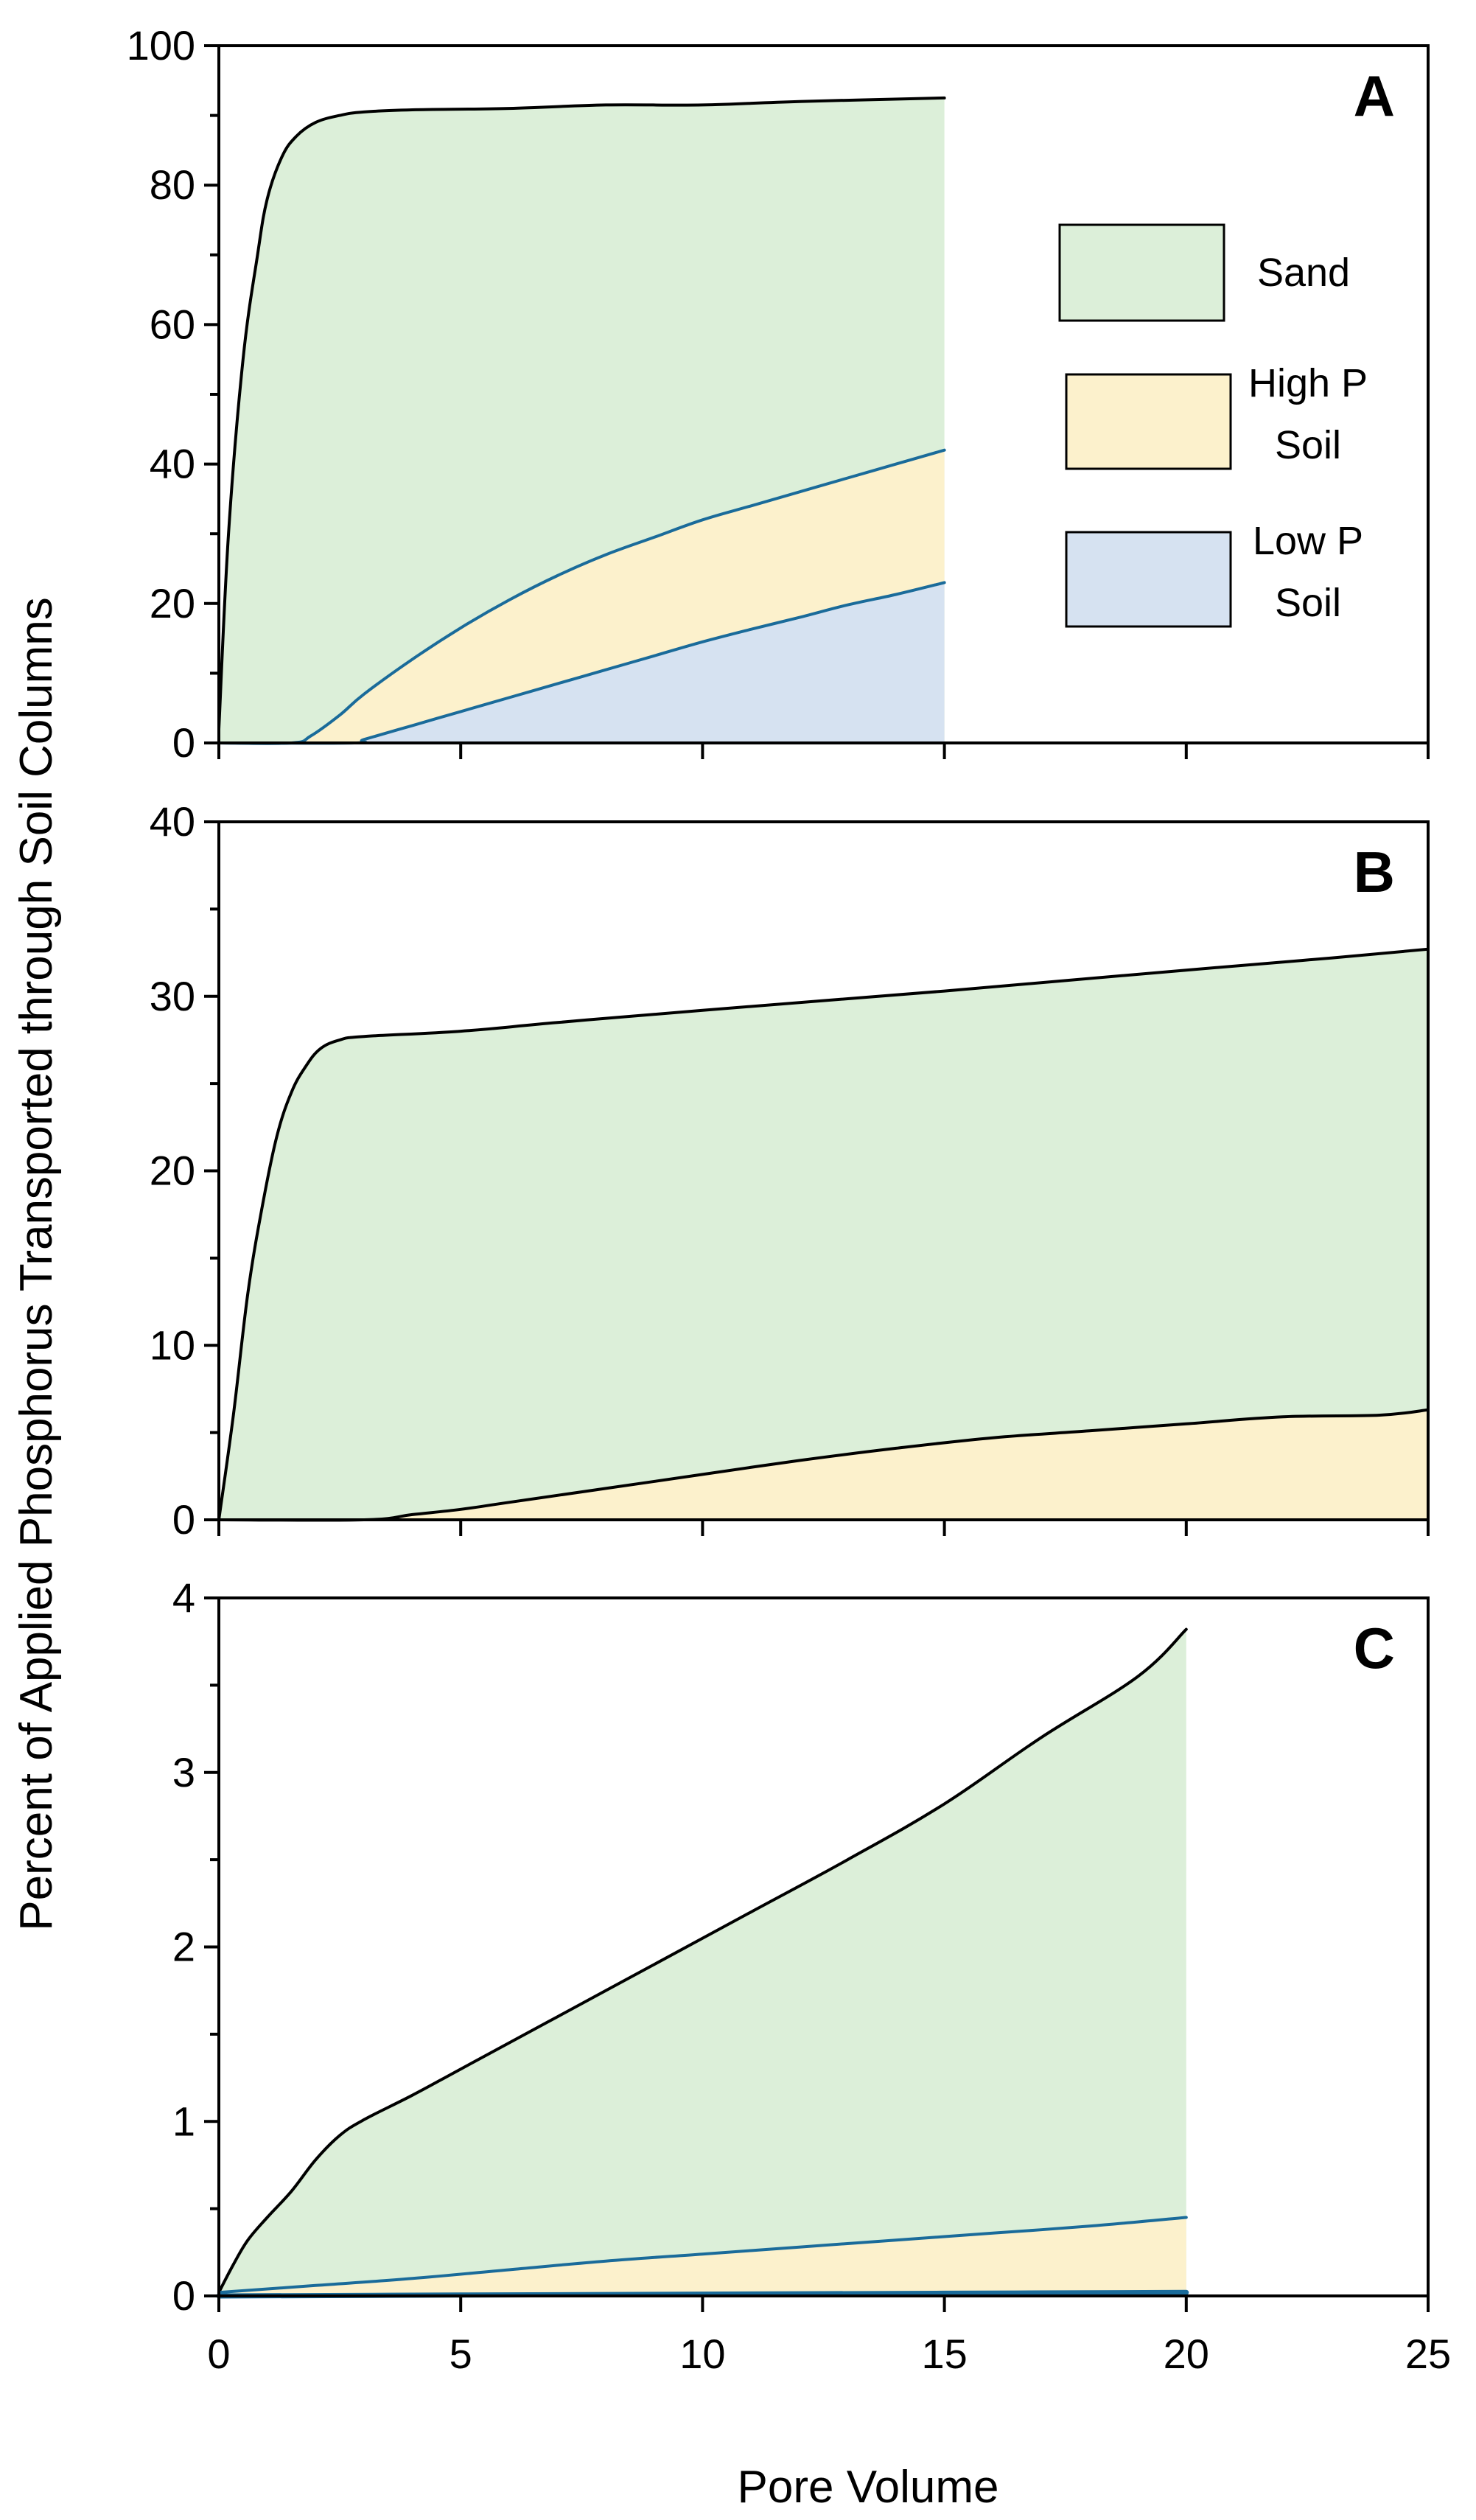 The image size is (1476, 2520). Describe the element at coordinates (172, 996) in the screenshot. I see `y-tick-label: 30` at that location.